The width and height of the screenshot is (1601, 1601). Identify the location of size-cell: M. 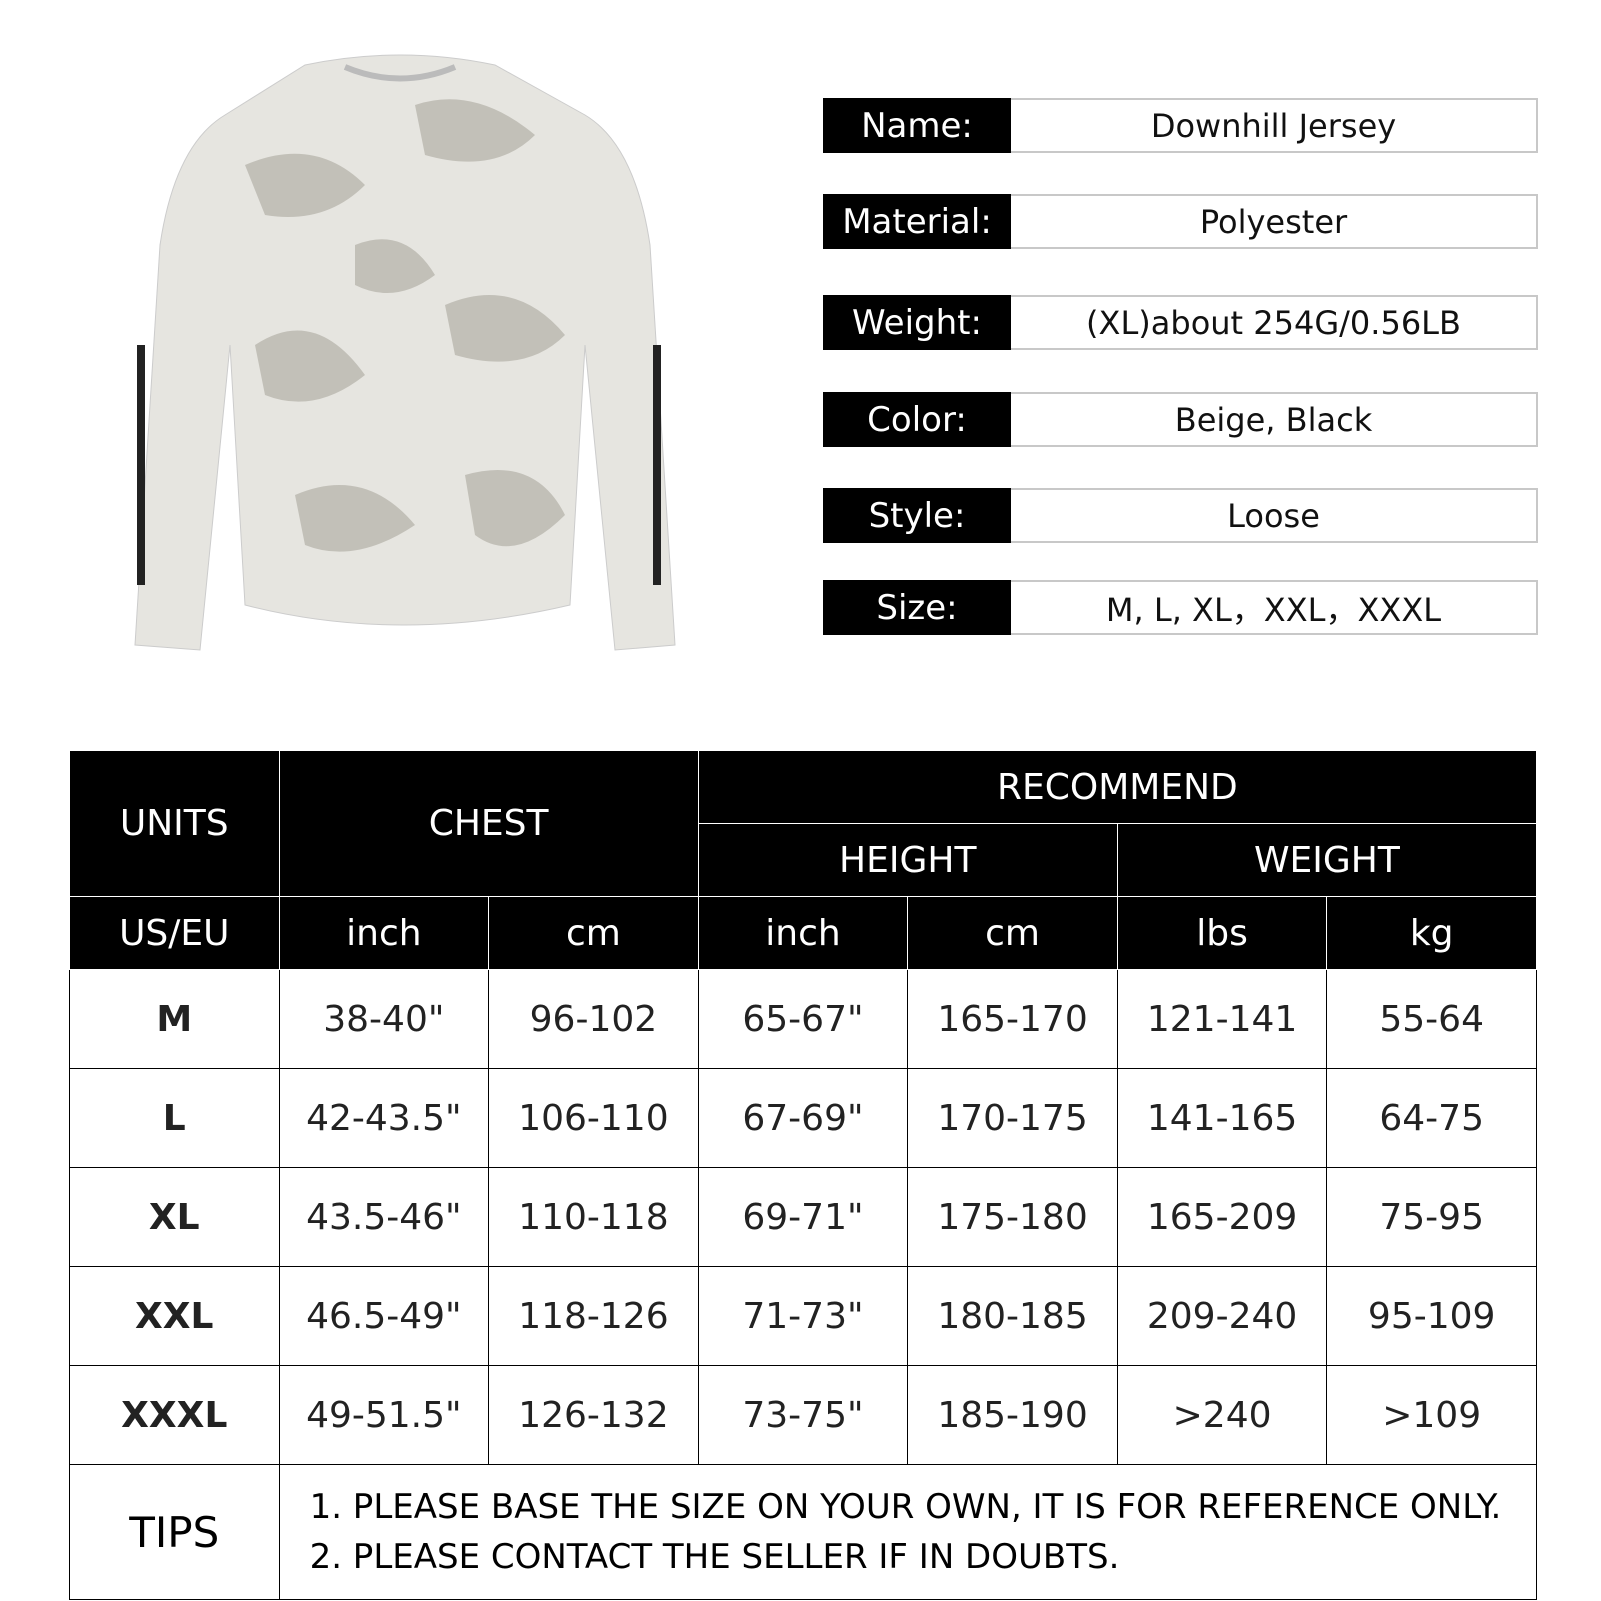
(174, 1019).